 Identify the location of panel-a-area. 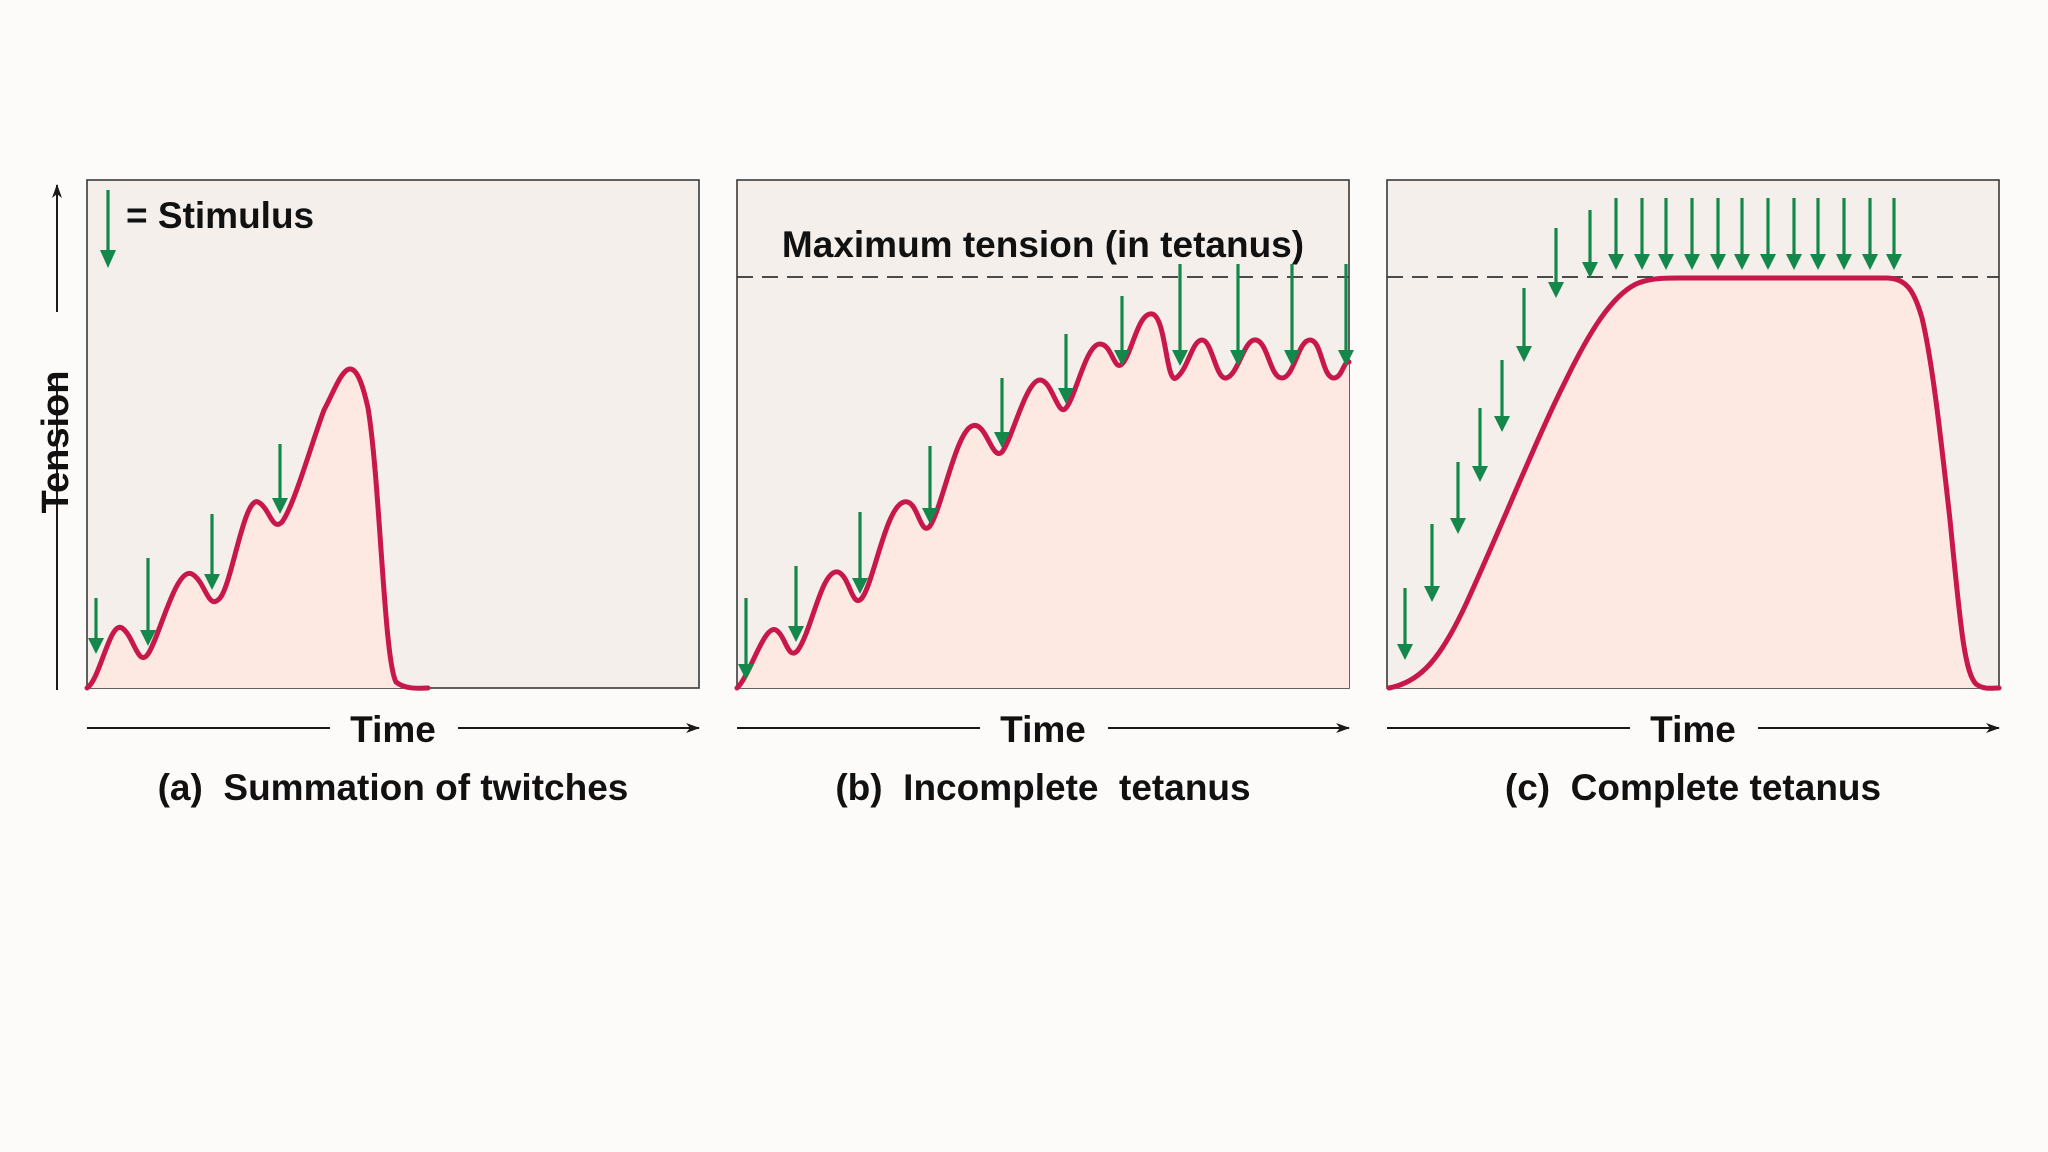
(257, 528).